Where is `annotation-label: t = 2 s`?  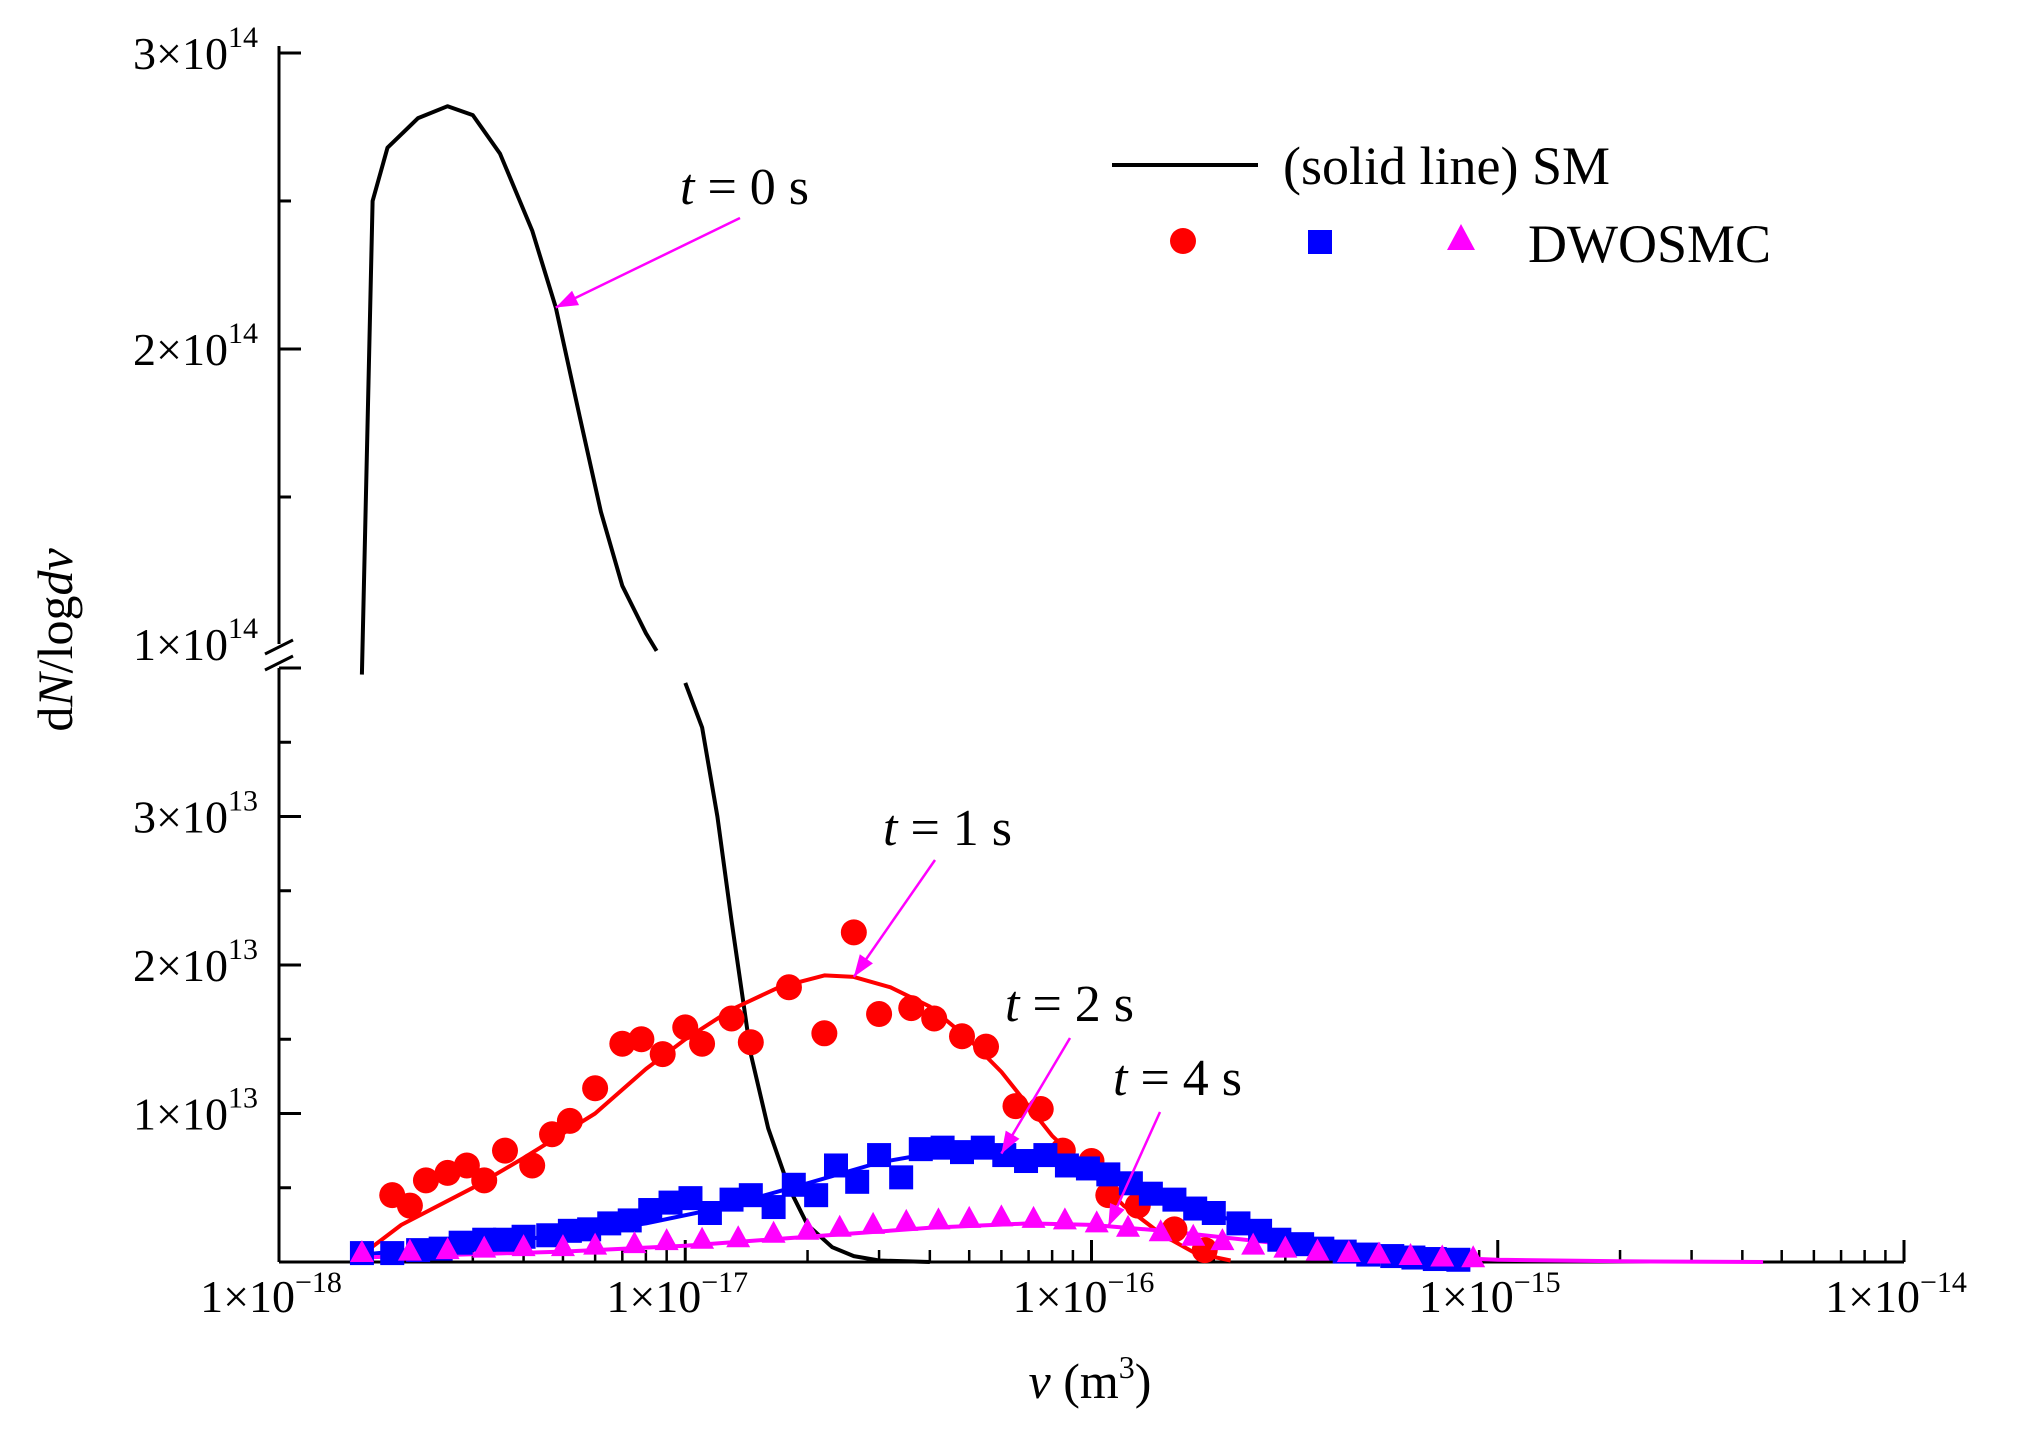 annotation-label: t = 2 s is located at coordinates (1069, 1004).